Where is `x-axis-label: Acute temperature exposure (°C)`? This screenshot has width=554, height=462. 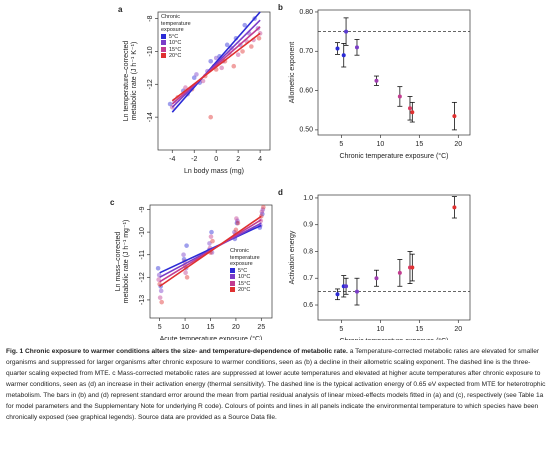 x-axis-label: Acute temperature exposure (°C) is located at coordinates (211, 337).